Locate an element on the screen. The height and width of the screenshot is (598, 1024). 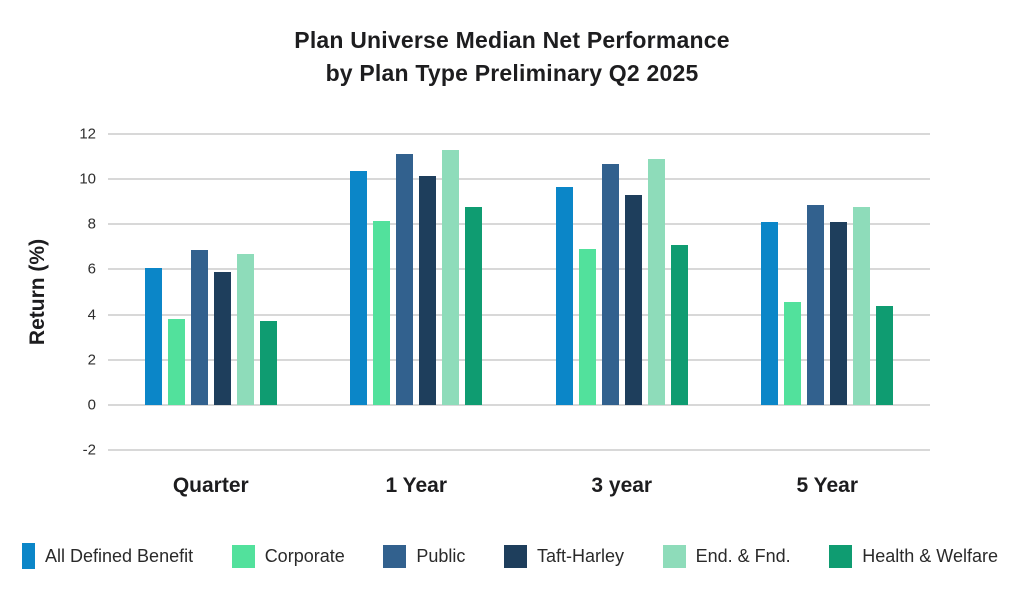
bar-all-defined-benefit-5-year is located at coordinates (770, 313).